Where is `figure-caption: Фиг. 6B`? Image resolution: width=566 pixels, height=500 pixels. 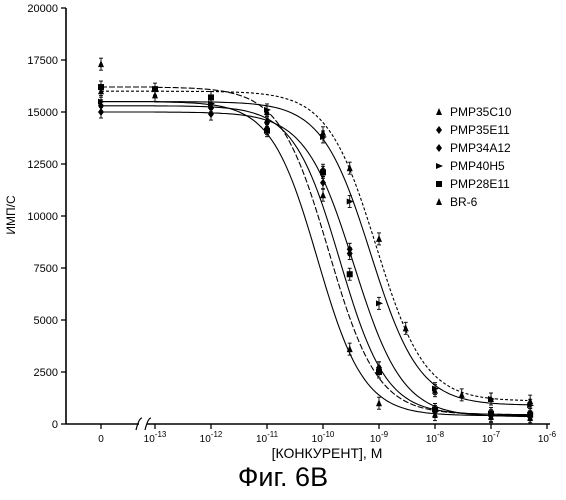
figure-caption: Фиг. 6B is located at coordinates (283, 477).